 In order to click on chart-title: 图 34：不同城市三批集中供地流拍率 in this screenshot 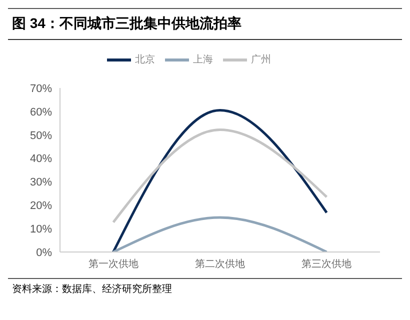, I will do `click(205, 24)`.